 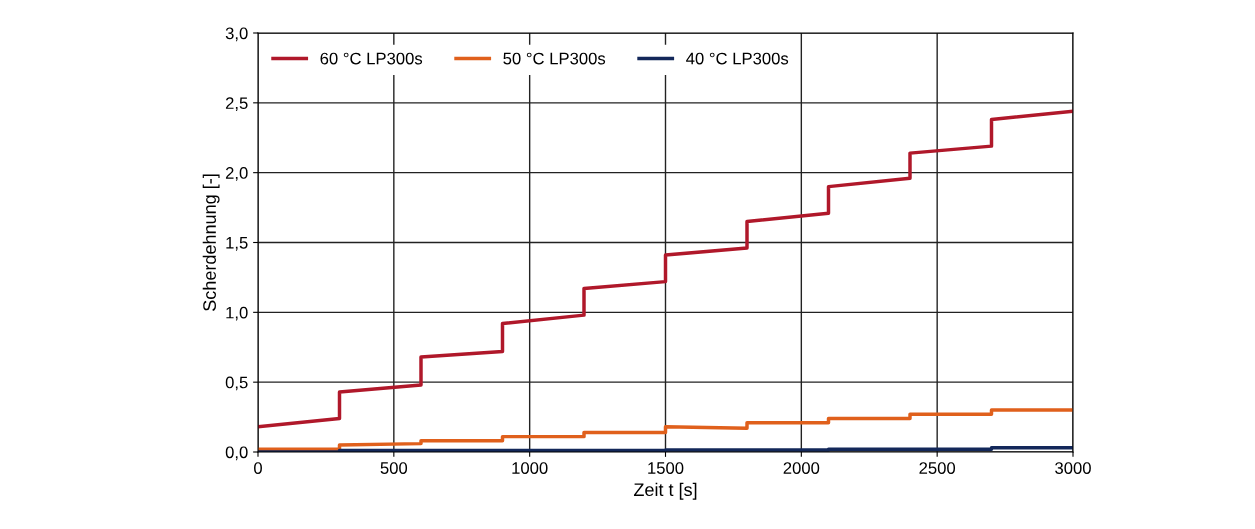 What do you see at coordinates (801, 468) in the screenshot?
I see `x-tick-label: 2000` at bounding box center [801, 468].